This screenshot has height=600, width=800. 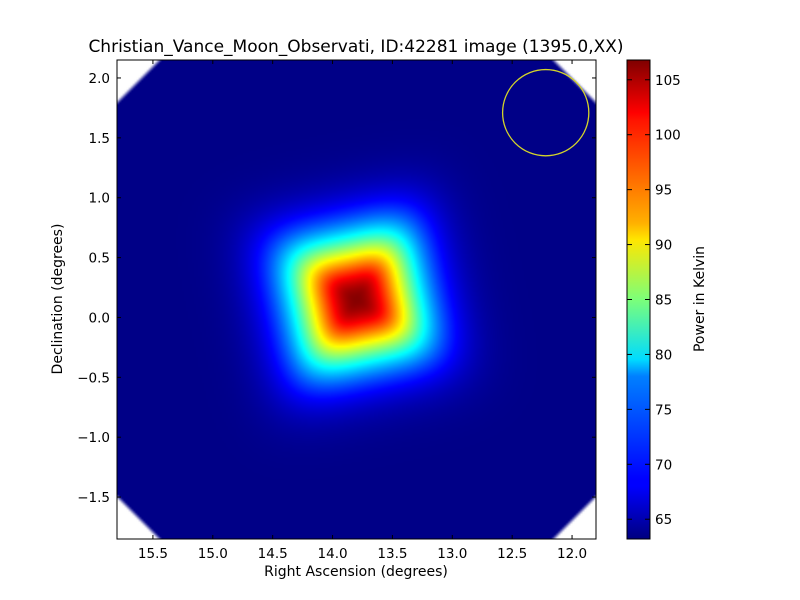 I want to click on y-tick-label: 0.5, so click(x=99, y=259).